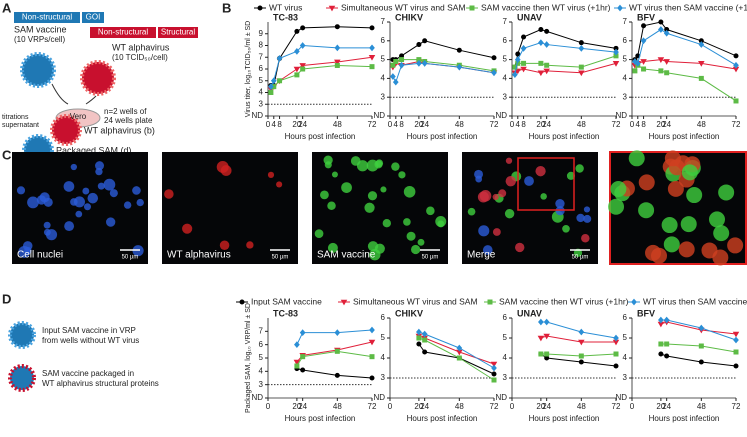 This screenshot has width=747, height=437. Describe the element at coordinates (261, 33) in the screenshot. I see `y-tick-label: 9` at that location.